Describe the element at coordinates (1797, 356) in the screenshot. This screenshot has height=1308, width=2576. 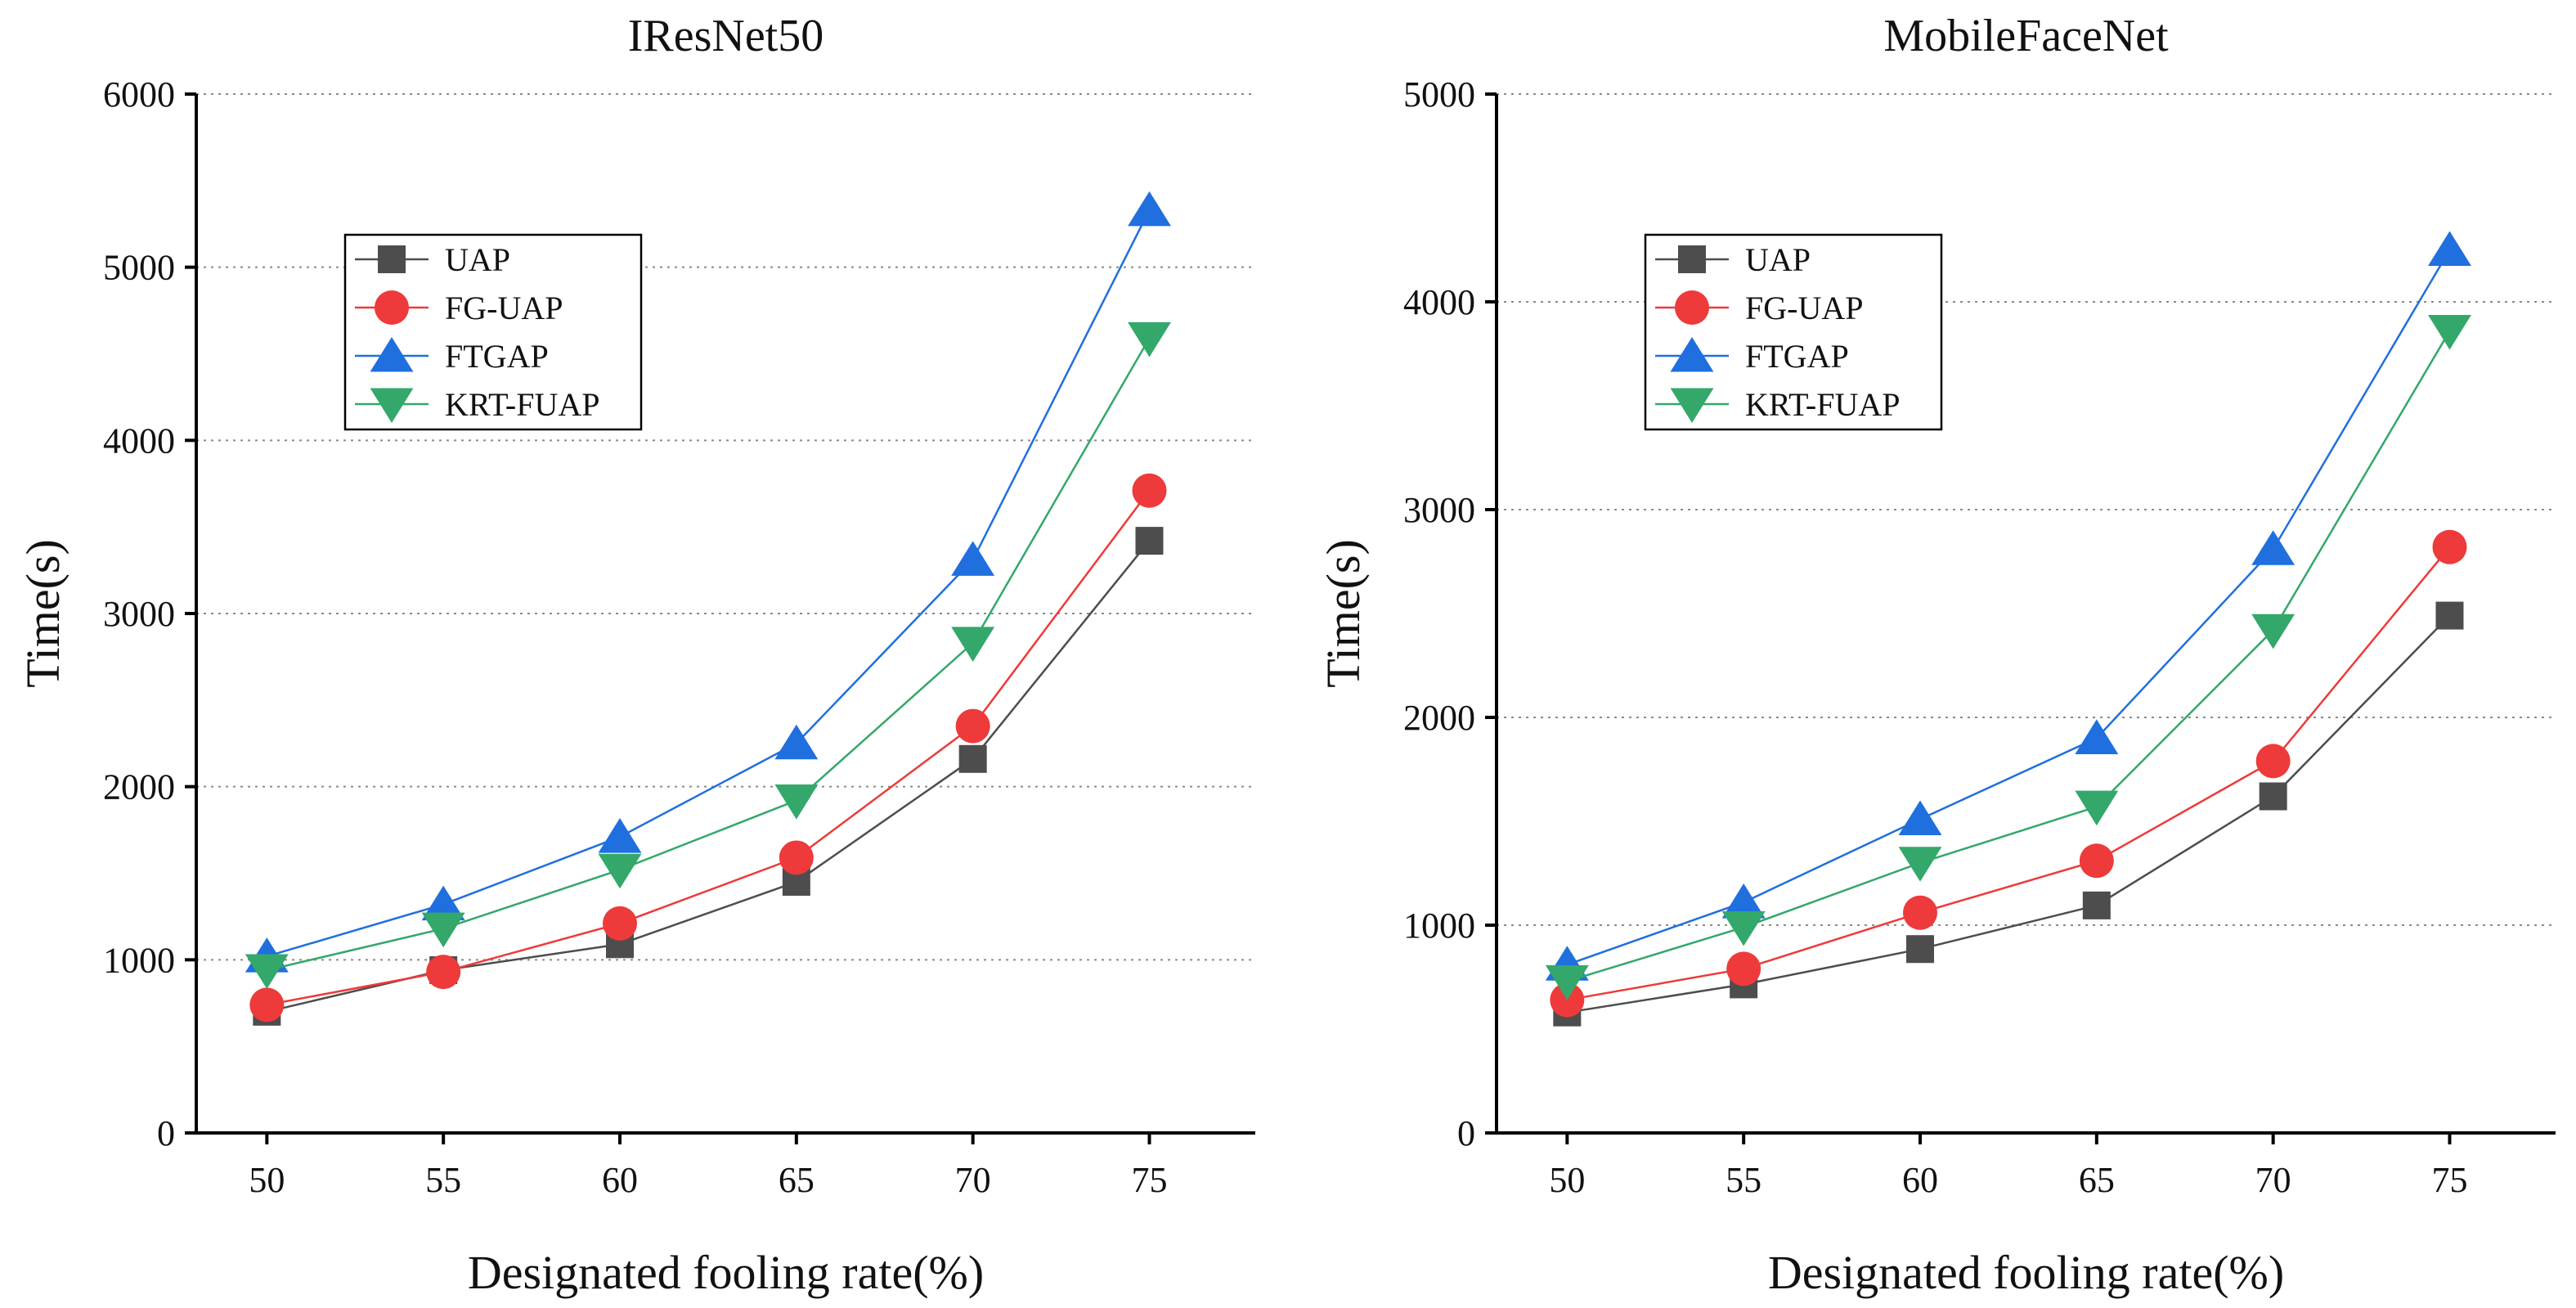
I see `legend-label: FTGAP` at that location.